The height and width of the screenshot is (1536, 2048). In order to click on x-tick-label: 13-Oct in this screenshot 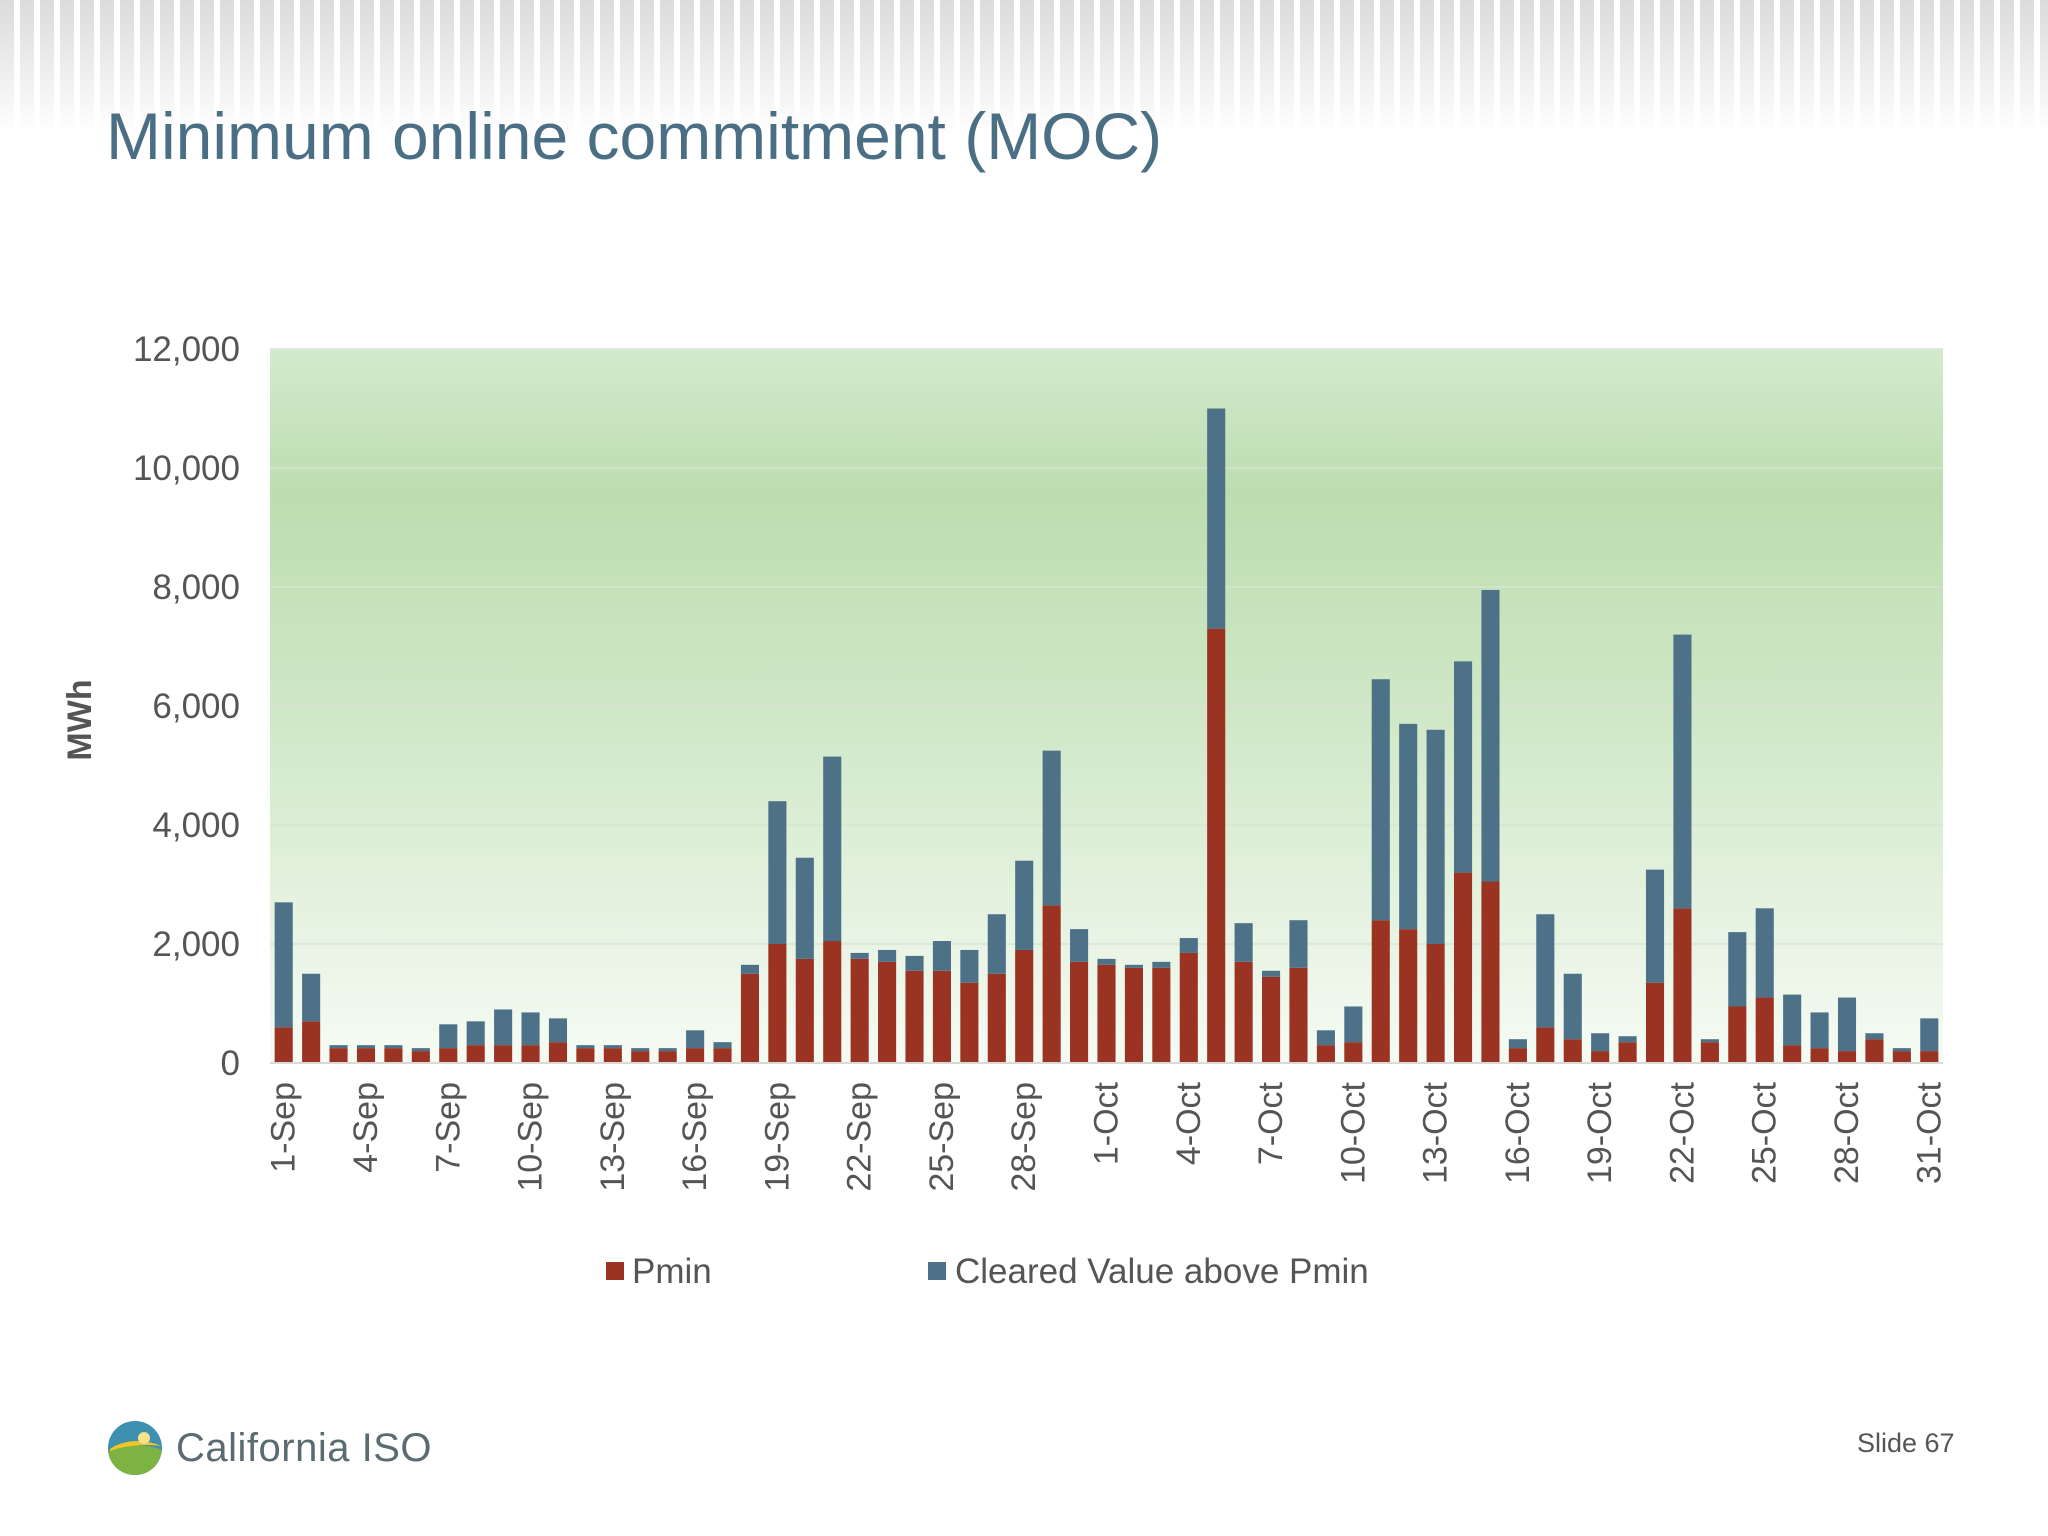, I will do `click(1436, 1132)`.